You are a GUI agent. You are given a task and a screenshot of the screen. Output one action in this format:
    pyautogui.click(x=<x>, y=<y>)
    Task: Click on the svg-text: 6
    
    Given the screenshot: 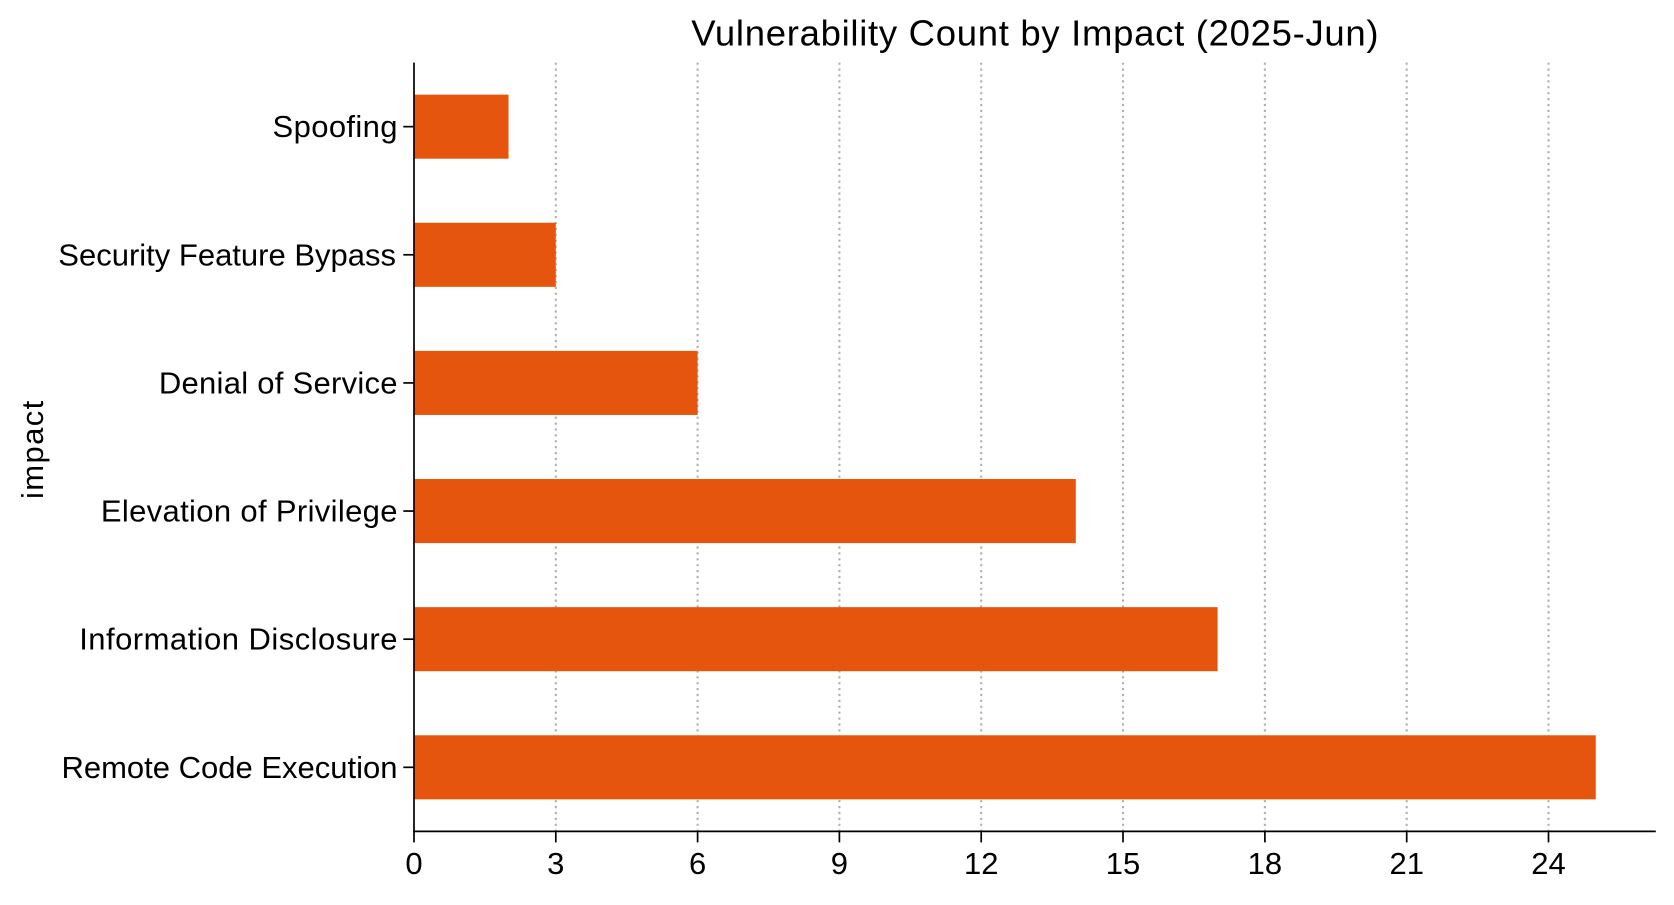 What is the action you would take?
    pyautogui.click(x=697, y=863)
    